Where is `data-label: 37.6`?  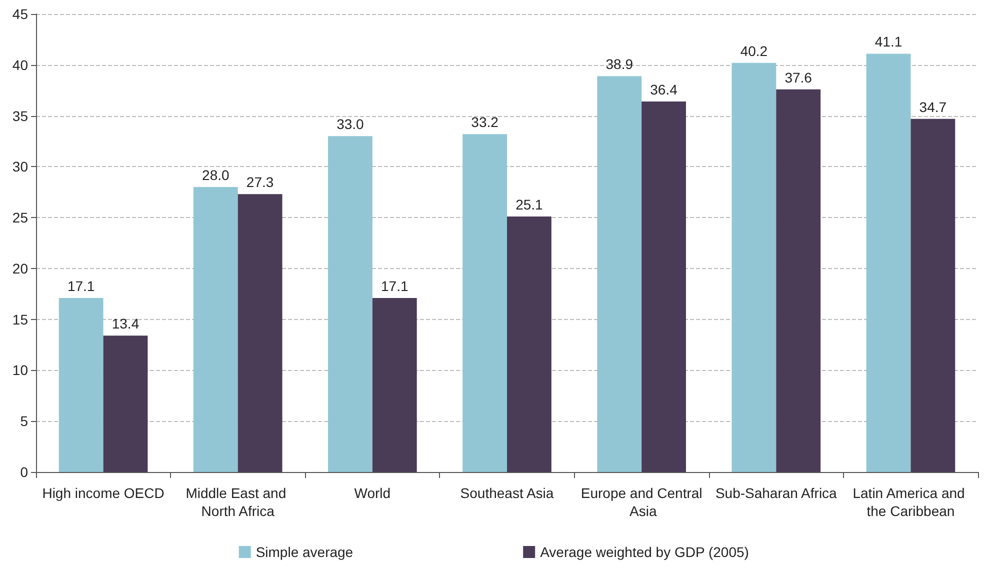 data-label: 37.6 is located at coordinates (798, 77).